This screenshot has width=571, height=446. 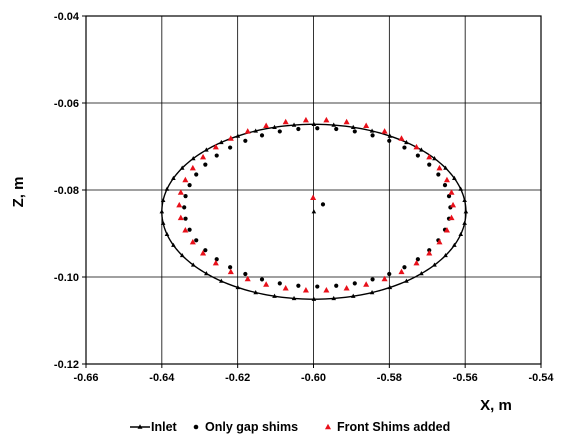 What do you see at coordinates (66, 365) in the screenshot?
I see `y-tick-label: -0.12` at bounding box center [66, 365].